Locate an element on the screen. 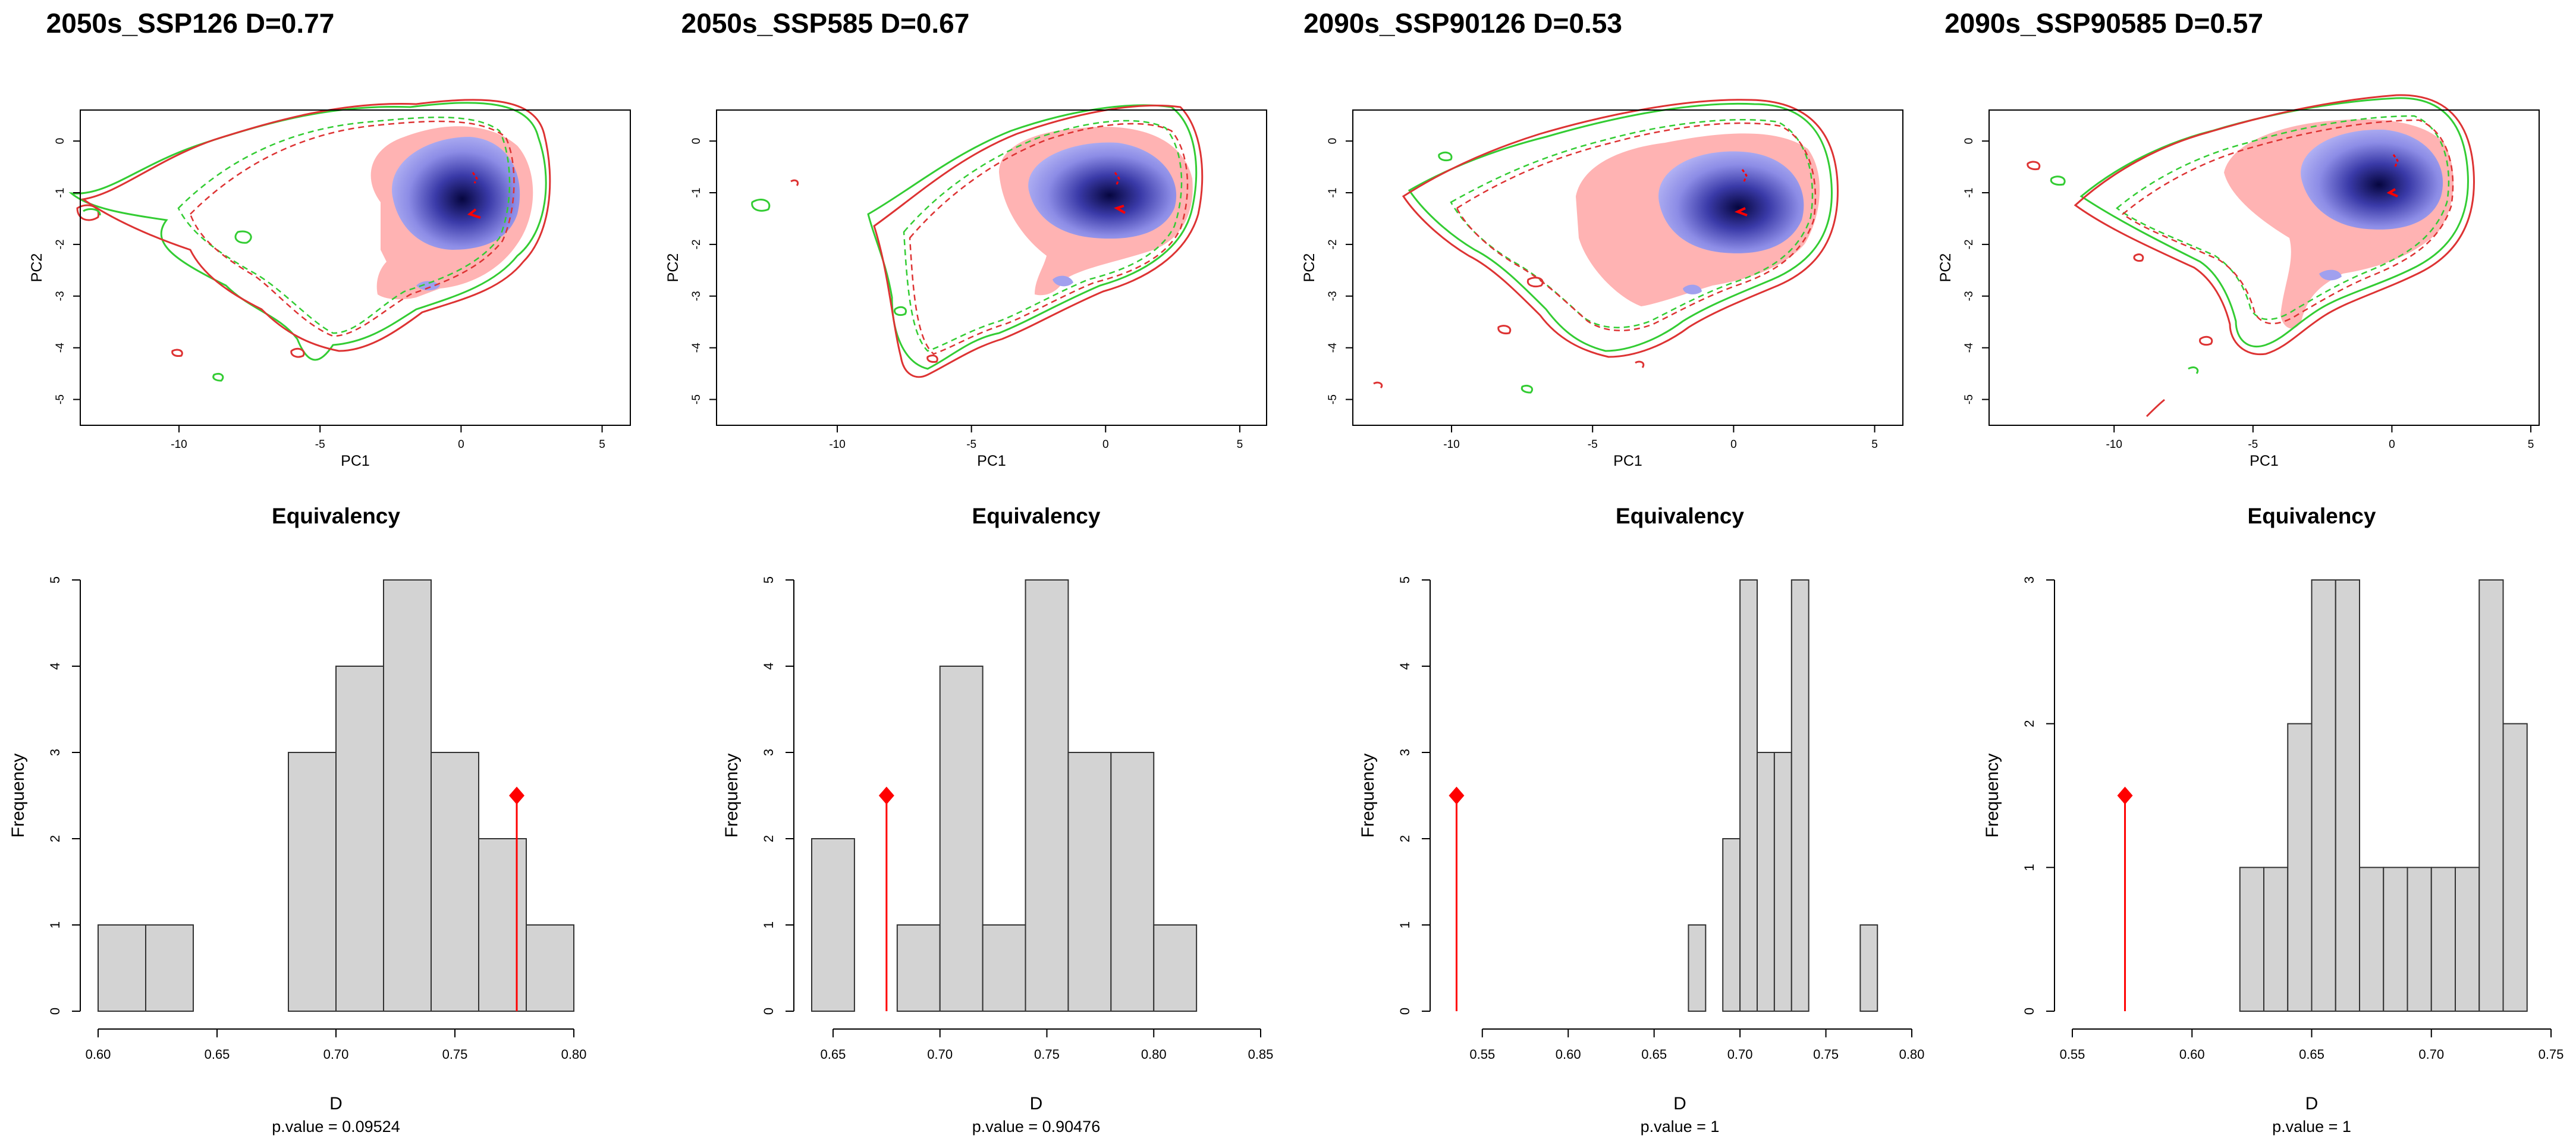  panel-title: 2050s_SSP126 D=0.77 is located at coordinates (190, 23).